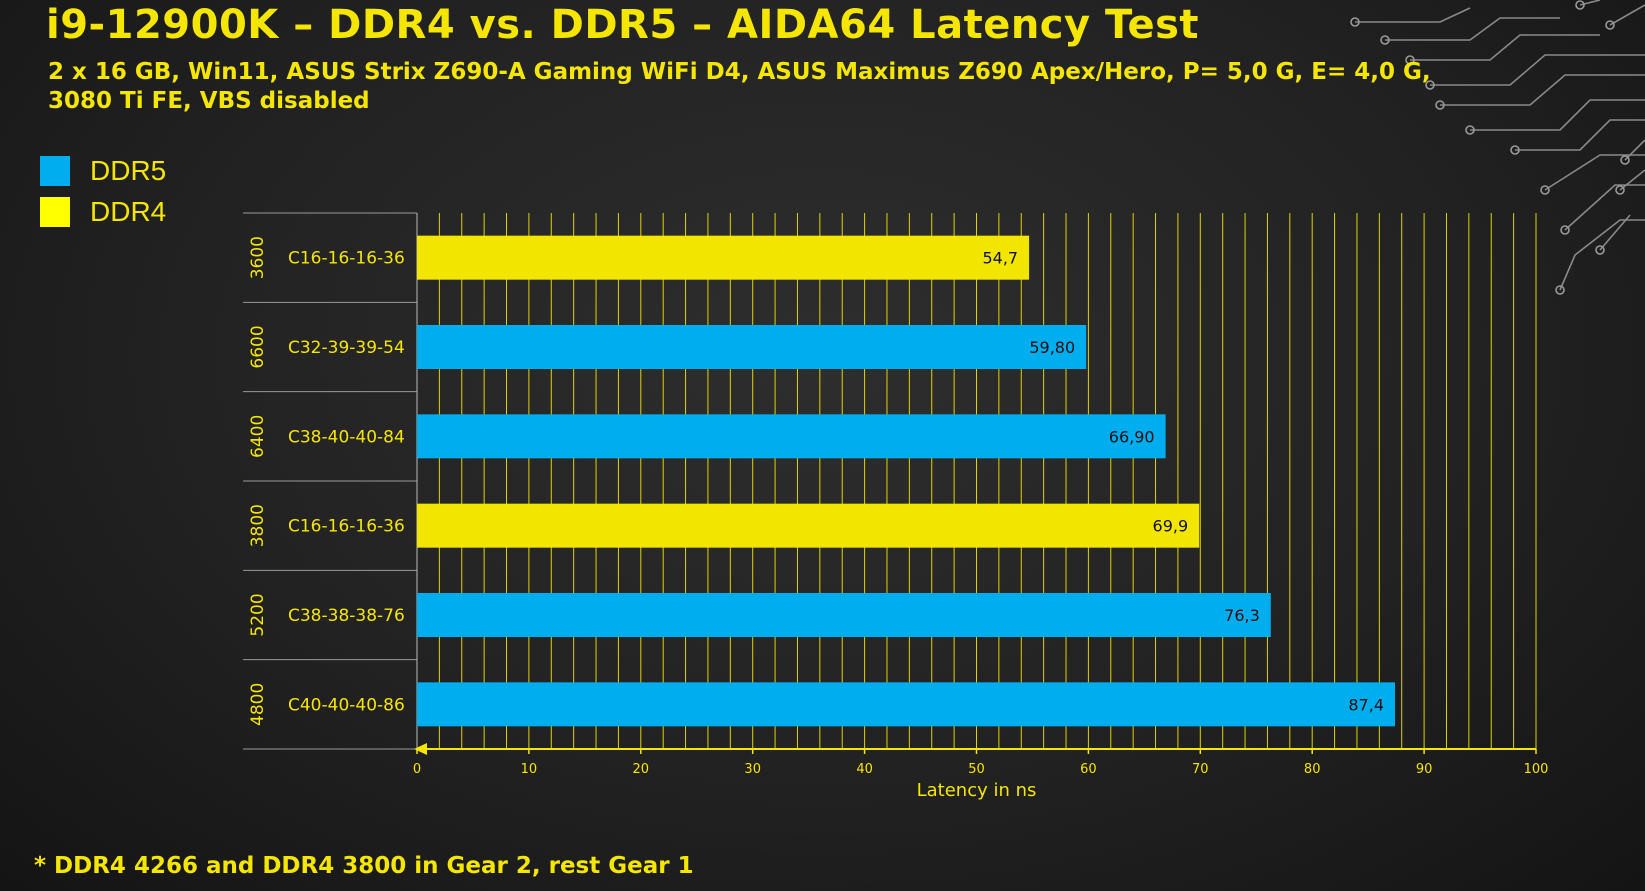 This screenshot has width=1645, height=891. Describe the element at coordinates (1200, 769) in the screenshot. I see `x-tick-label: 70` at that location.